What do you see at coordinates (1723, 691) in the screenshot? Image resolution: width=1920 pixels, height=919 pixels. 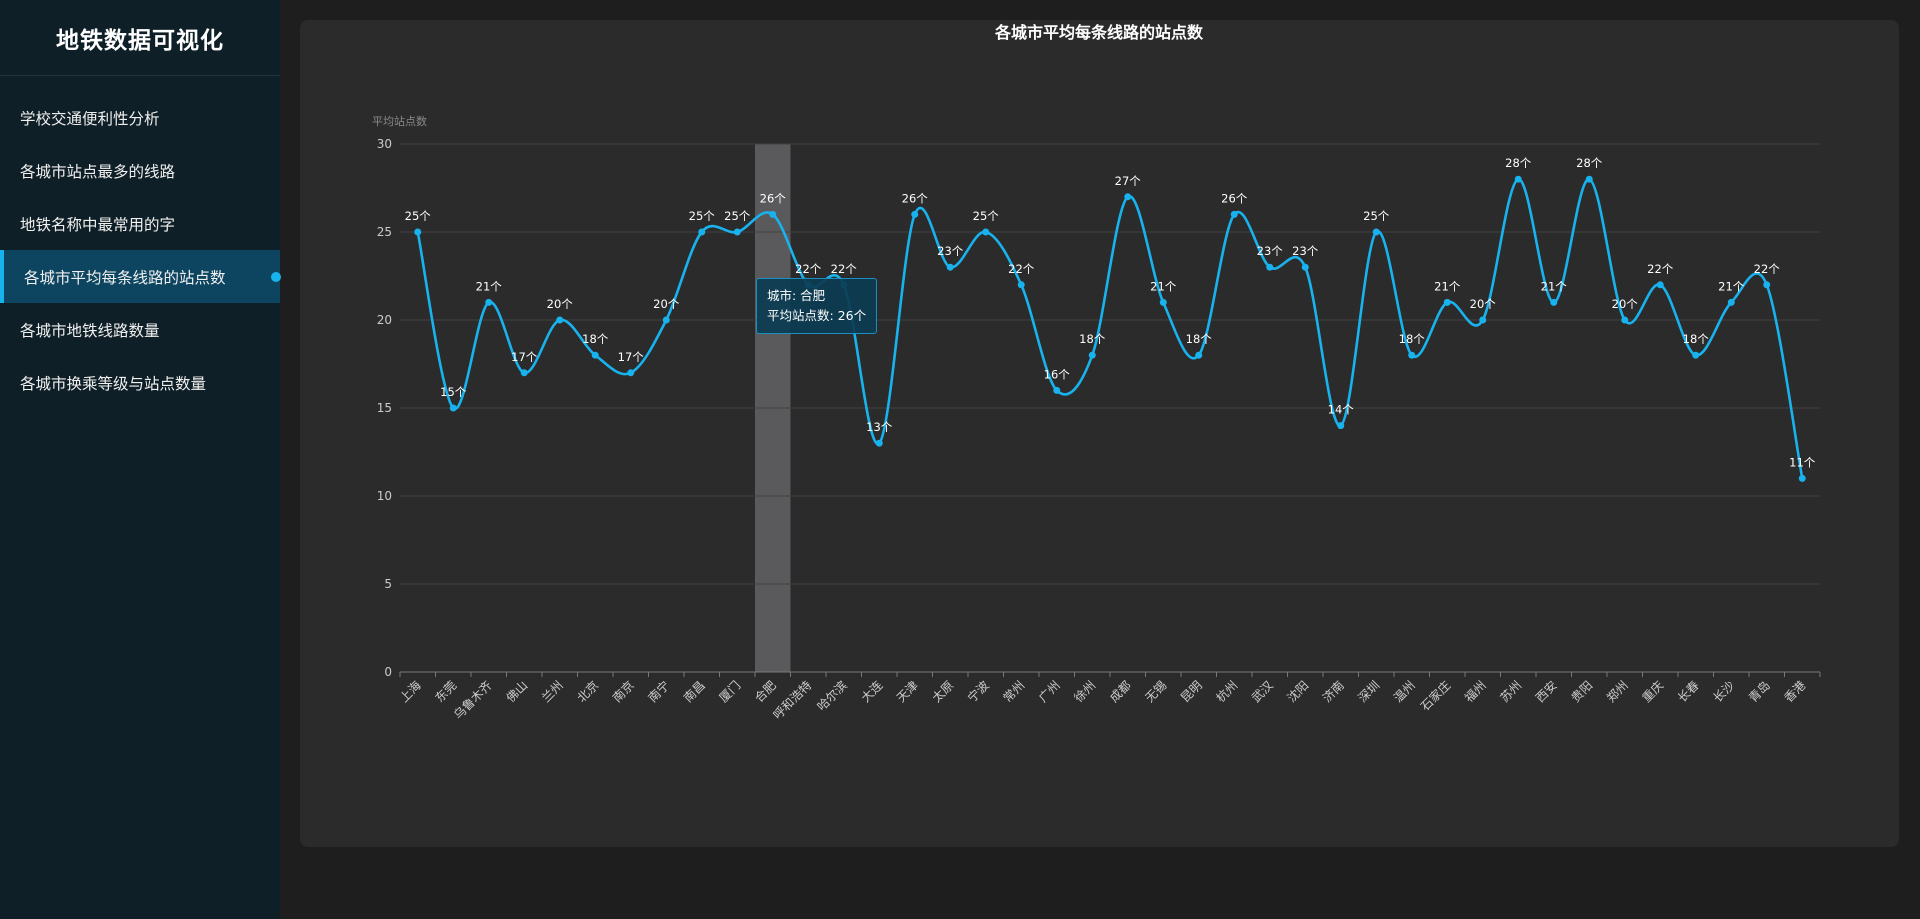 I see `x-tick-label: 长沙` at bounding box center [1723, 691].